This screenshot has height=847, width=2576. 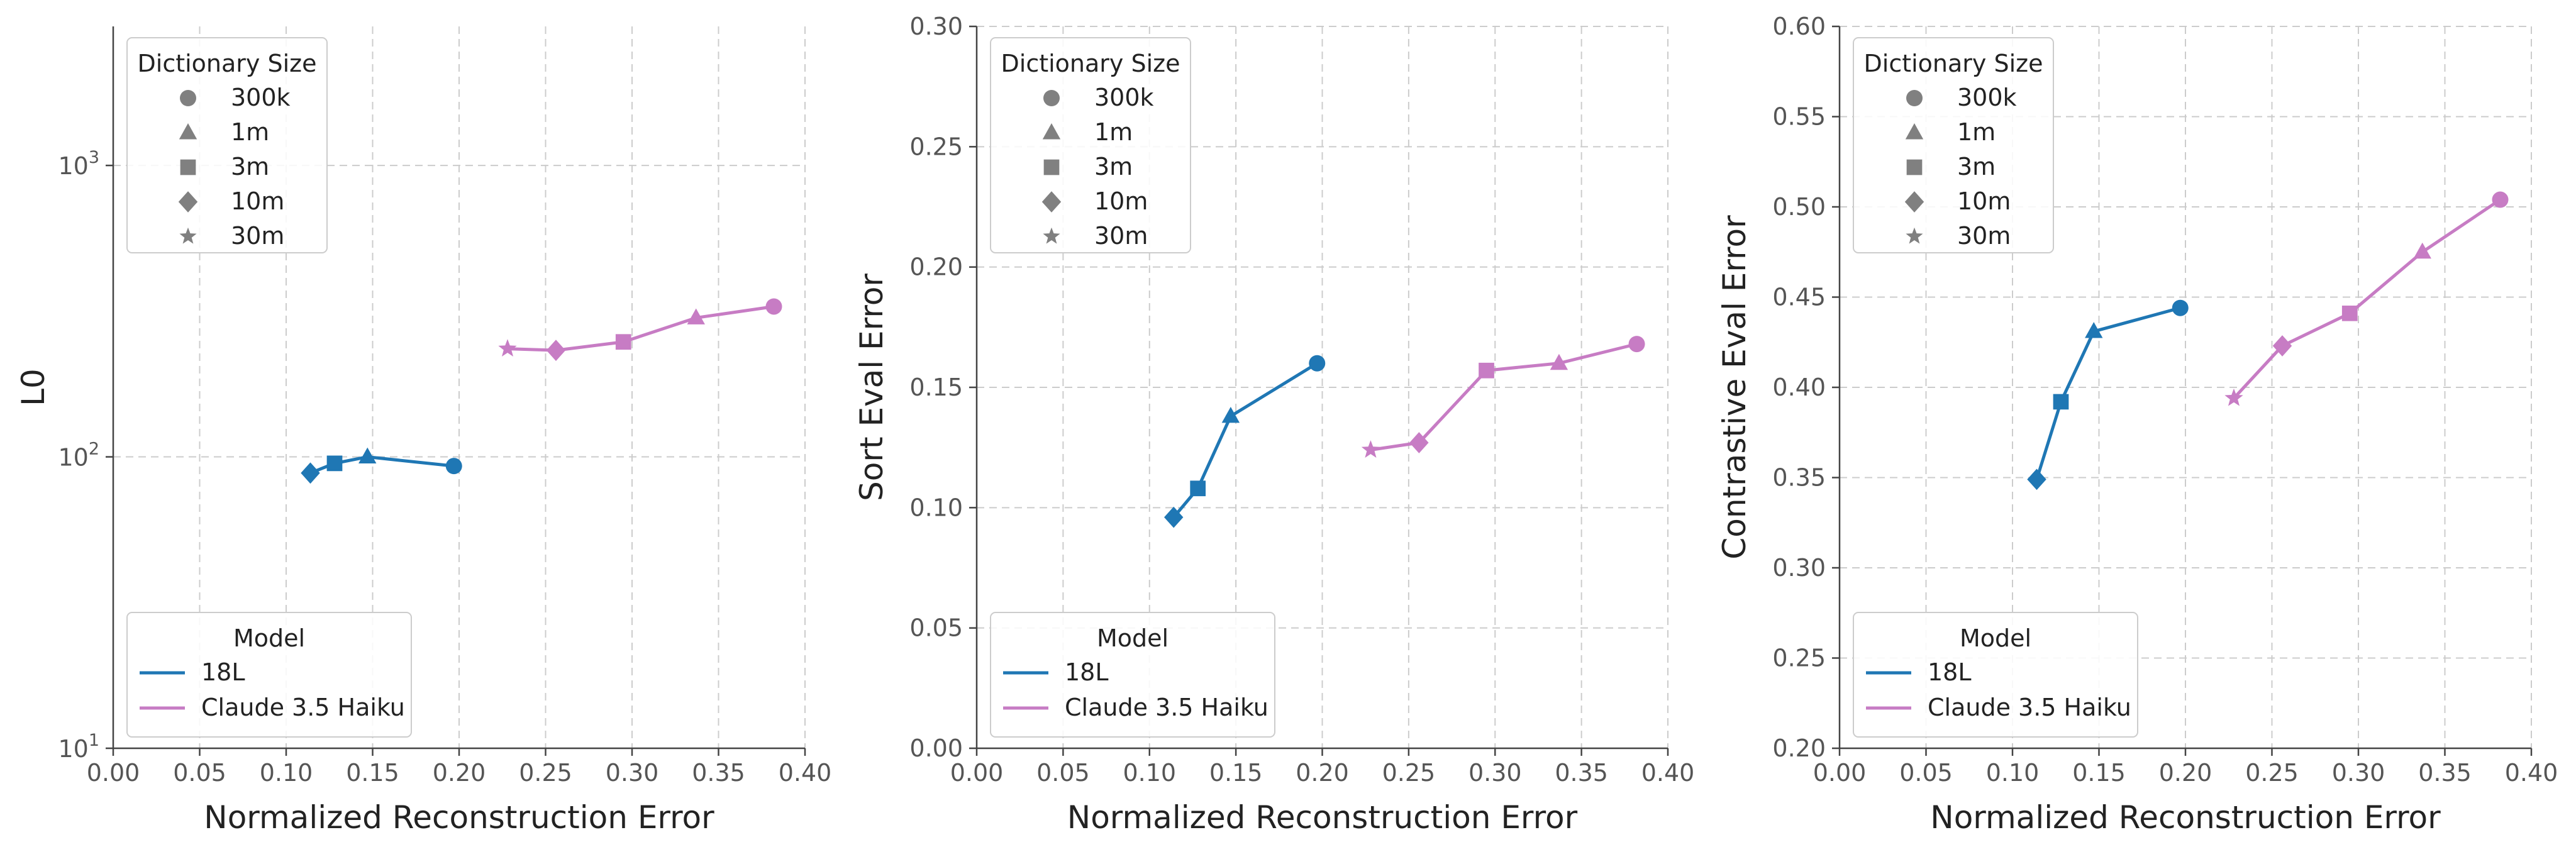 What do you see at coordinates (1799, 297) in the screenshot?
I see `y-tick-label: 0.45` at bounding box center [1799, 297].